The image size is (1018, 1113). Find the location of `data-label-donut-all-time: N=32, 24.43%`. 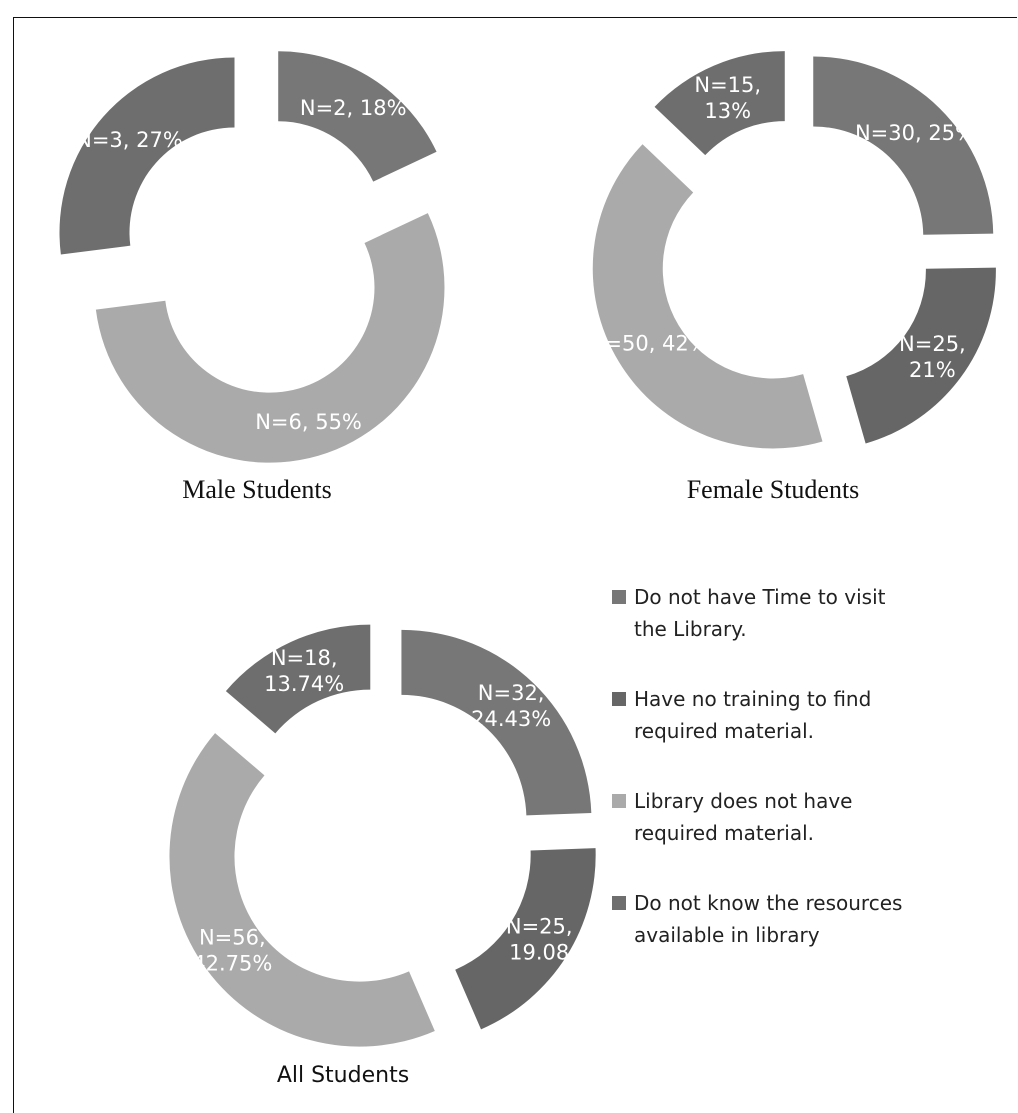

data-label-donut-all-time: N=32, 24.43% is located at coordinates (511, 706).